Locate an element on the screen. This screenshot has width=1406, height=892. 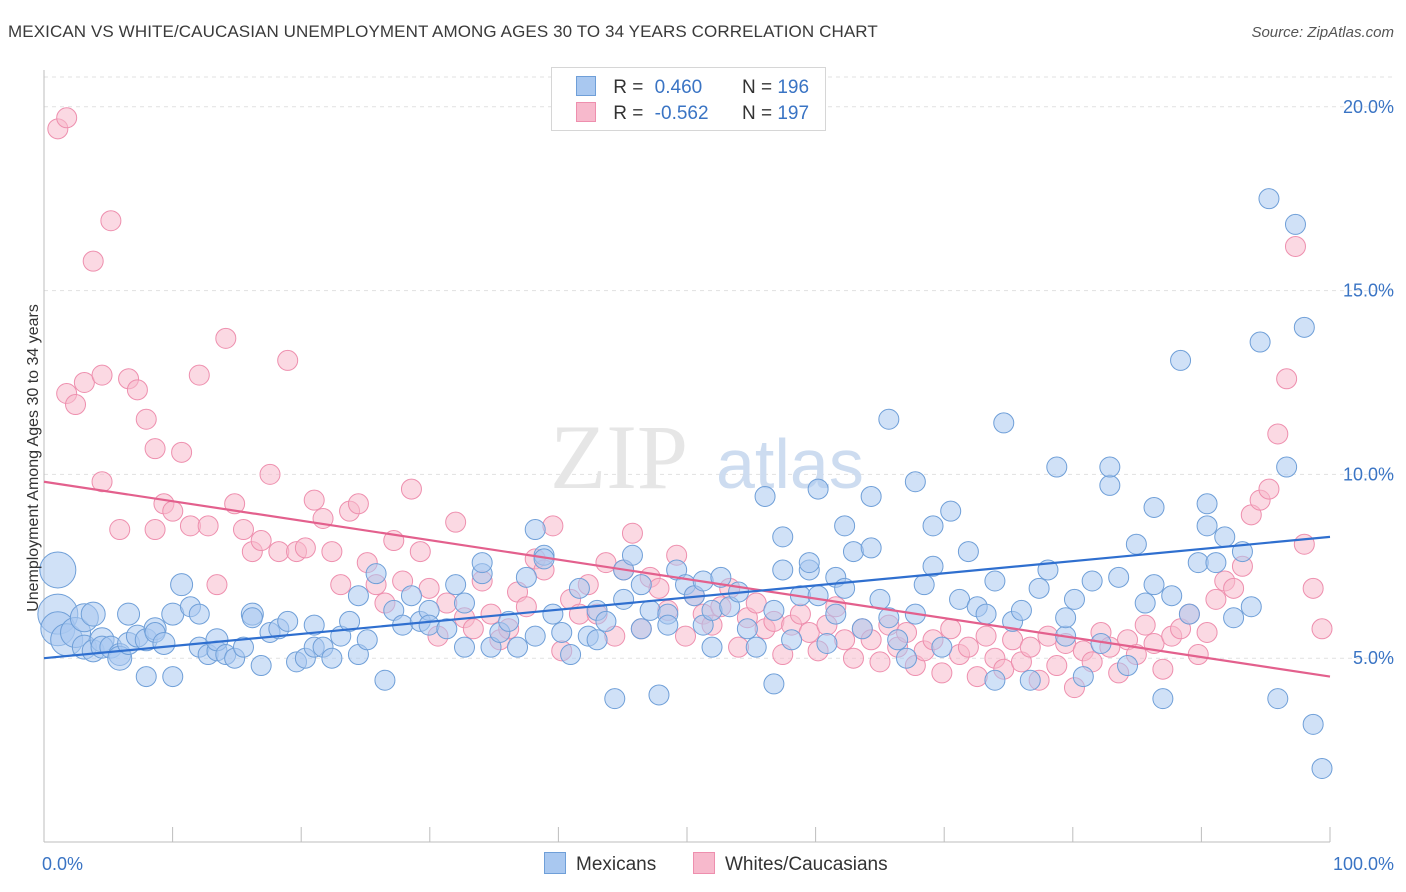
y-tick-label: 5.0% is located at coordinates (1373, 658).